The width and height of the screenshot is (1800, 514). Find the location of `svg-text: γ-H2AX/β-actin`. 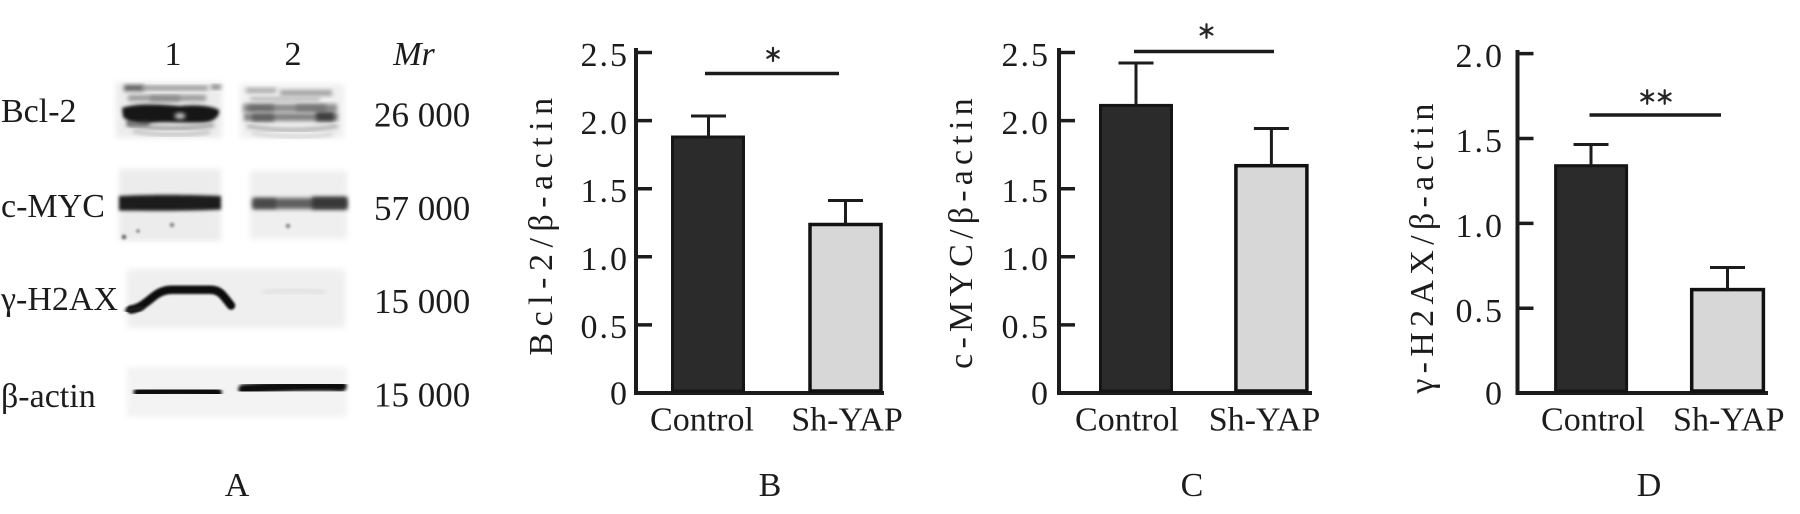

svg-text: γ-H2AX/β-actin is located at coordinates (1422, 246).